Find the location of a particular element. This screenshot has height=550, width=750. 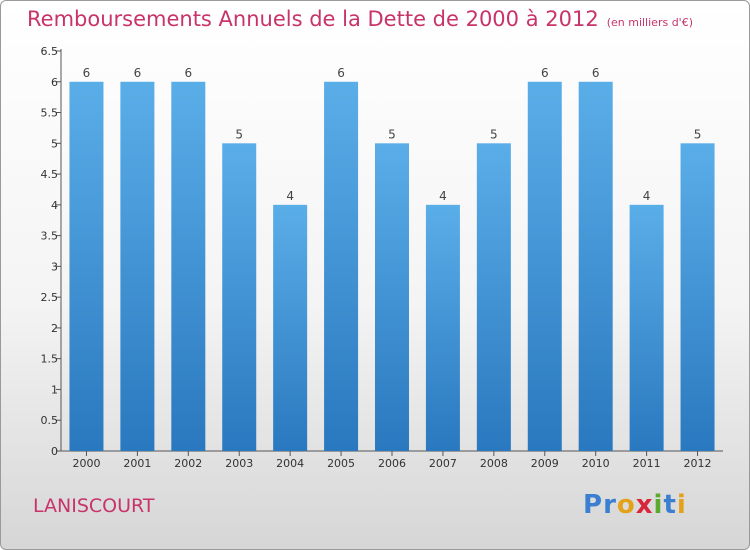

x-tick-label: 2012 is located at coordinates (698, 463).